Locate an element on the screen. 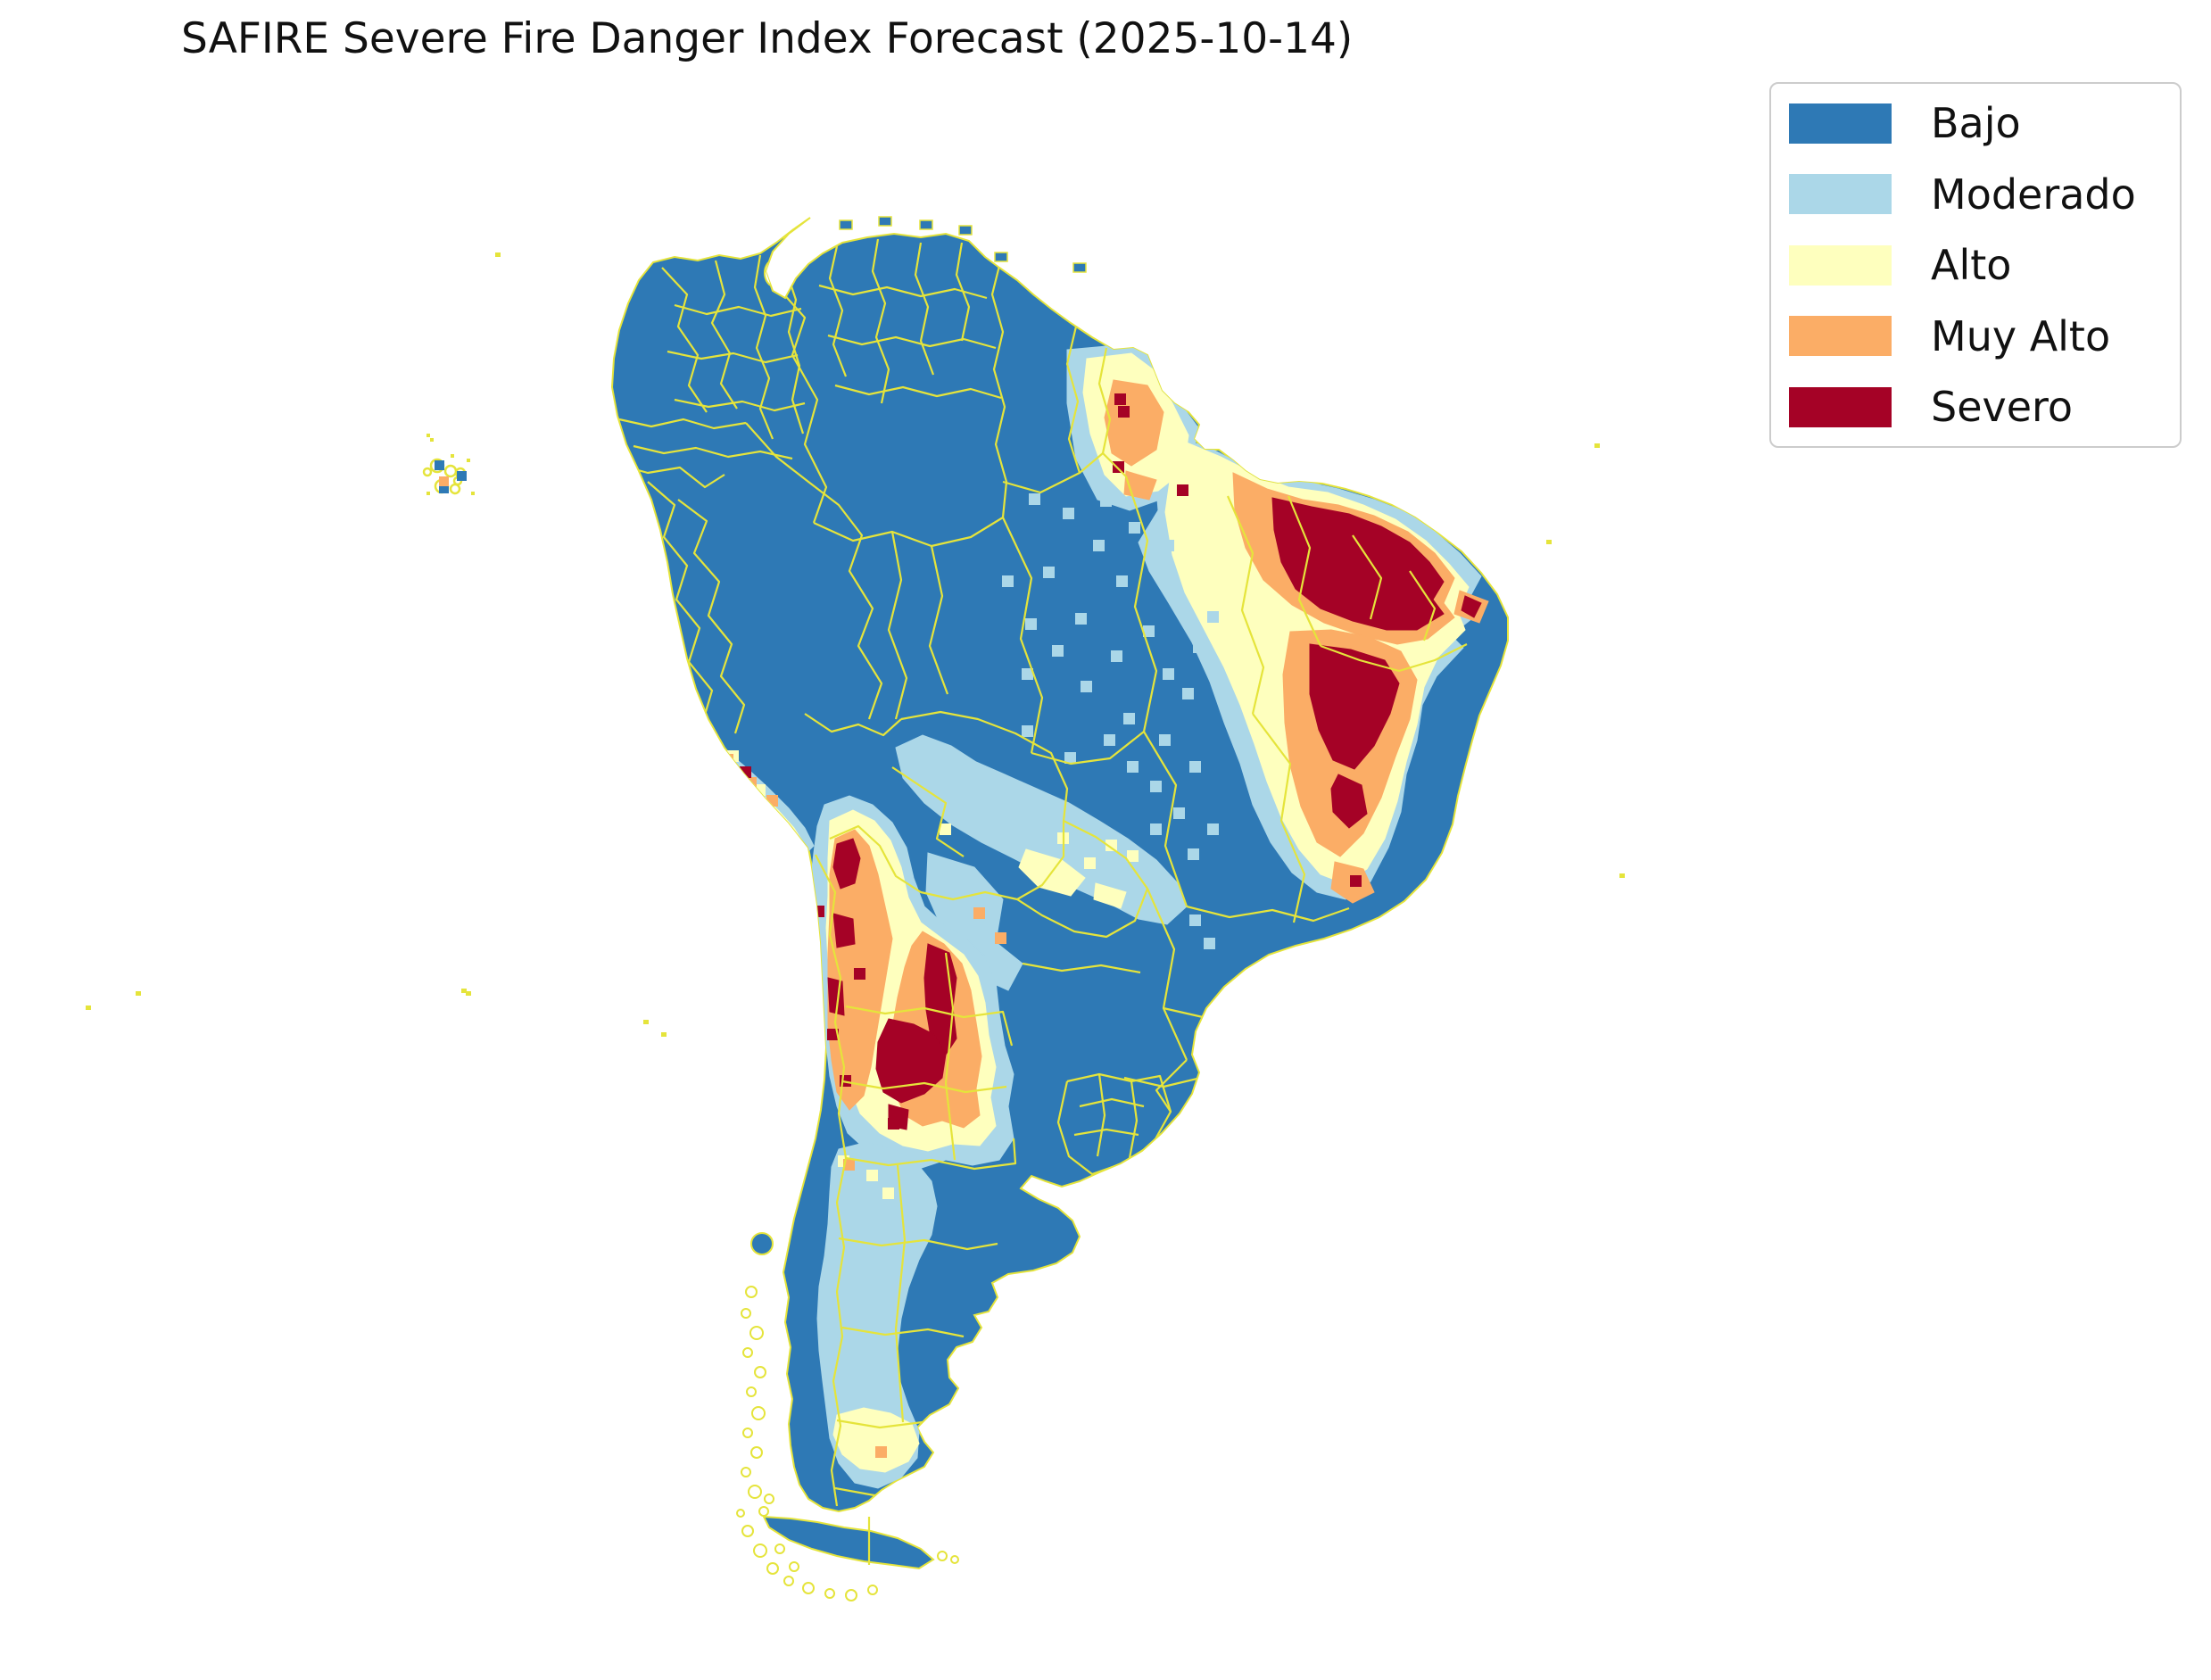 The height and width of the screenshot is (1680, 2211). legend-entry-muy_alto: Muy Alto is located at coordinates (1975, 336).